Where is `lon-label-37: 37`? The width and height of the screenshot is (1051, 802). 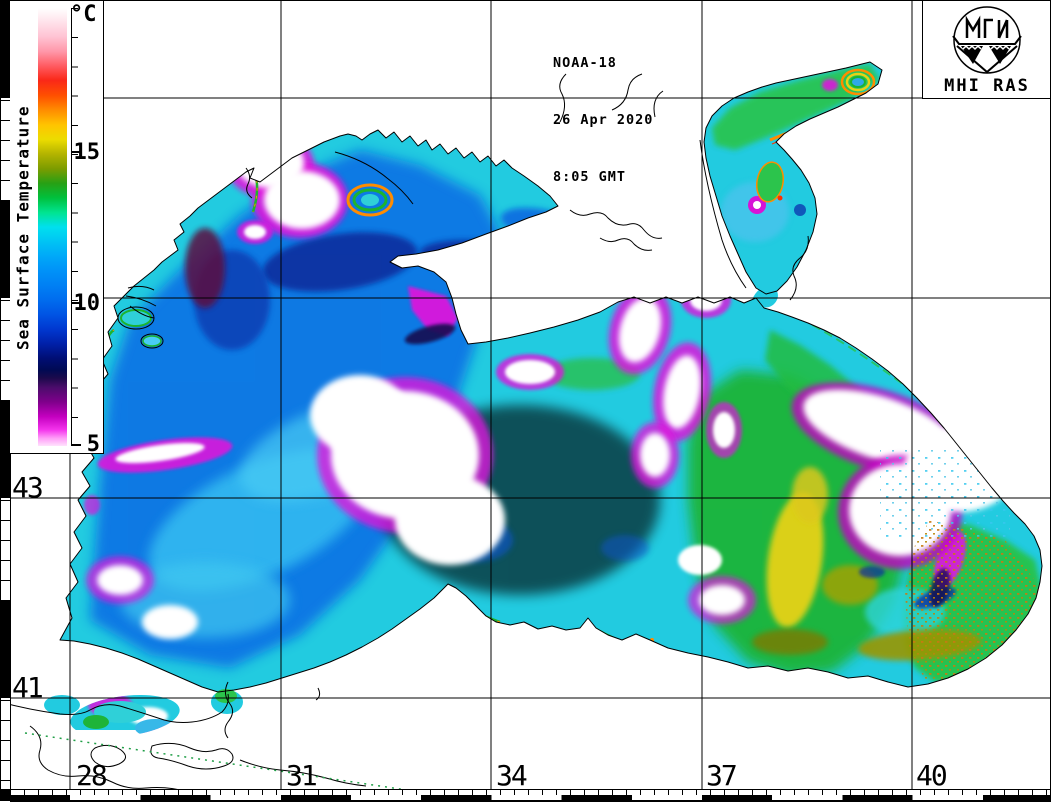
lon-label-37: 37 is located at coordinates (722, 775).